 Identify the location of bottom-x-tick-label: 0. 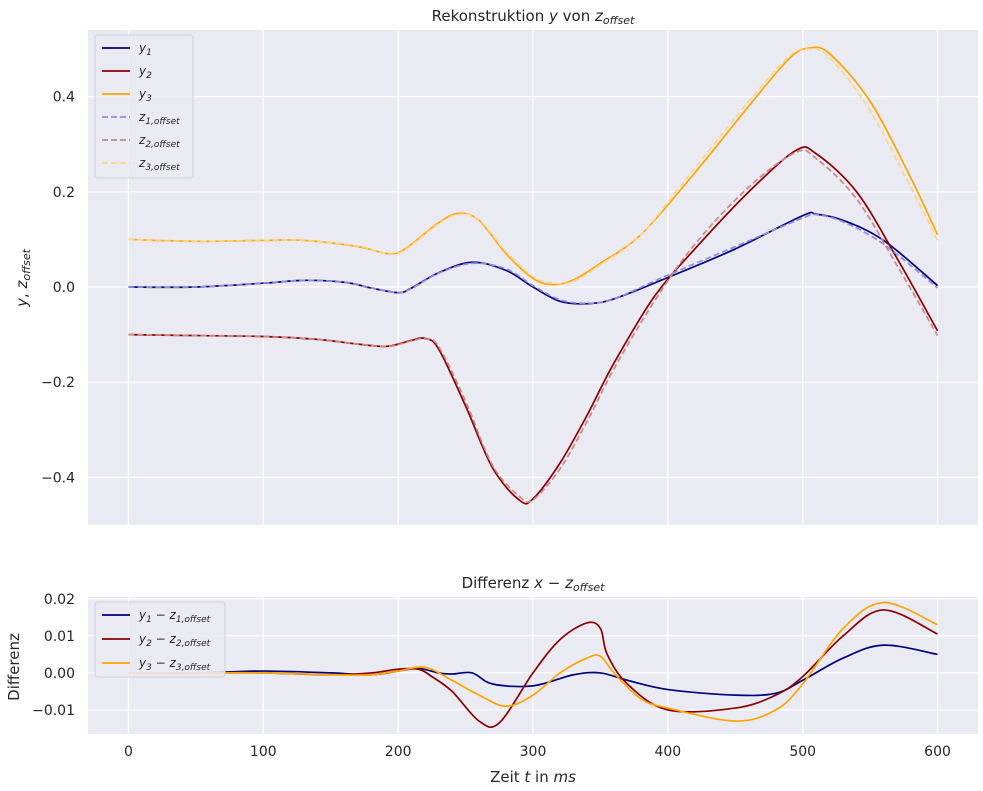
(128, 752).